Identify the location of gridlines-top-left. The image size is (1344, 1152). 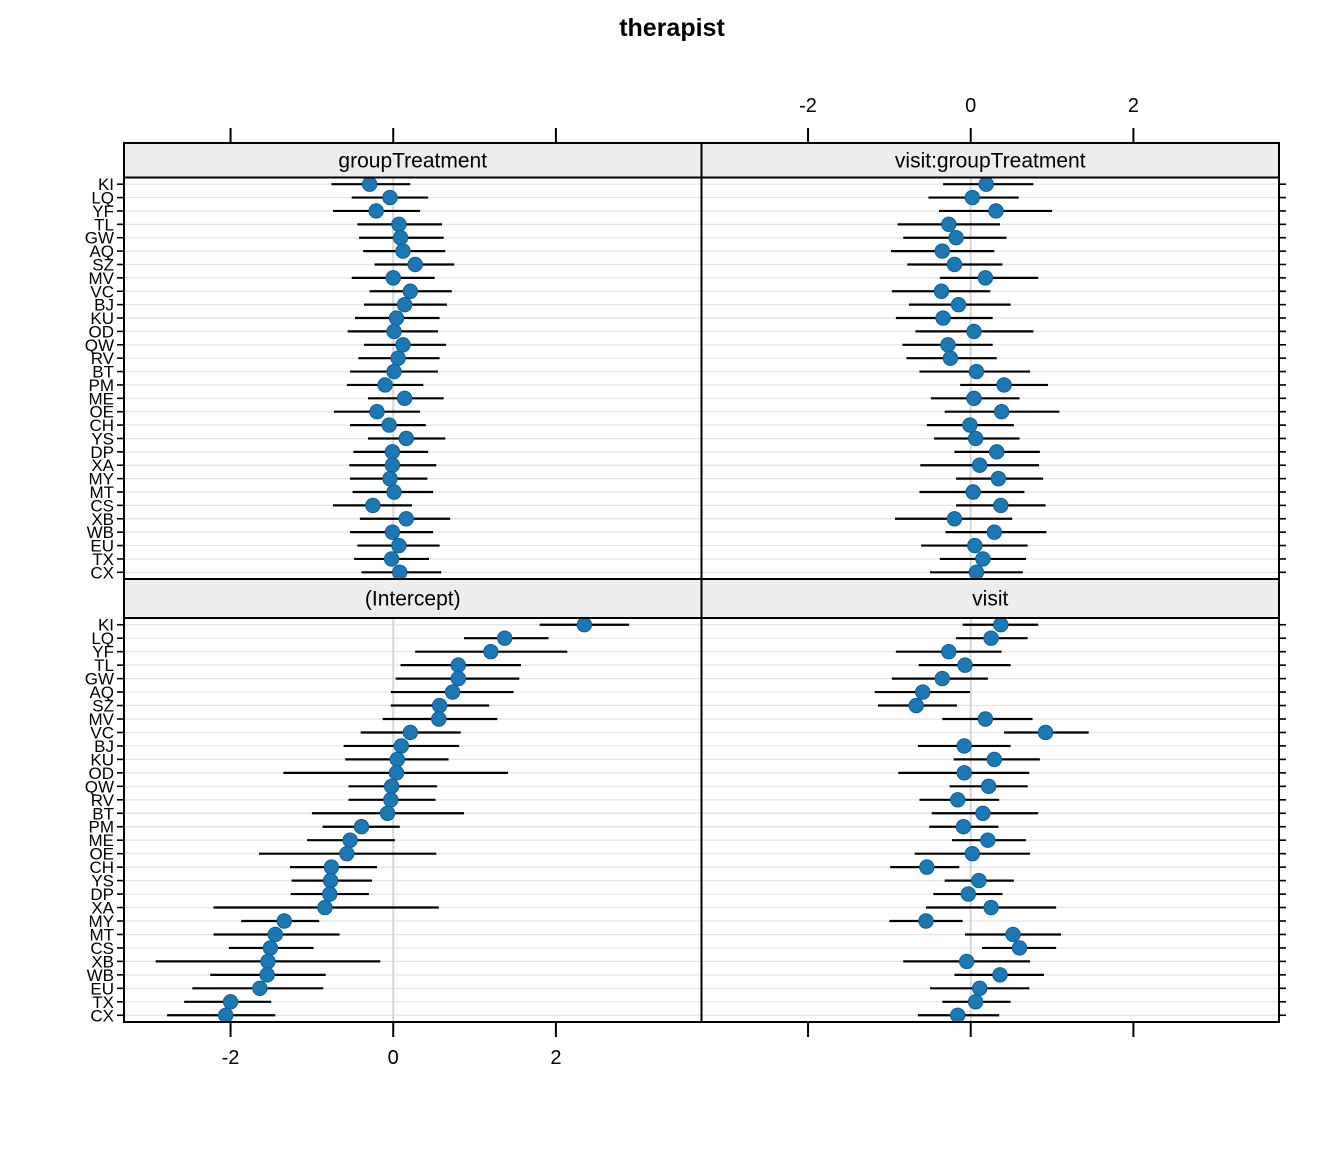
(413, 378).